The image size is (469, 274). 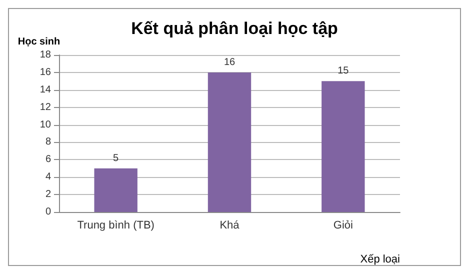 What do you see at coordinates (48, 194) in the screenshot?
I see `y-tick-label: 2` at bounding box center [48, 194].